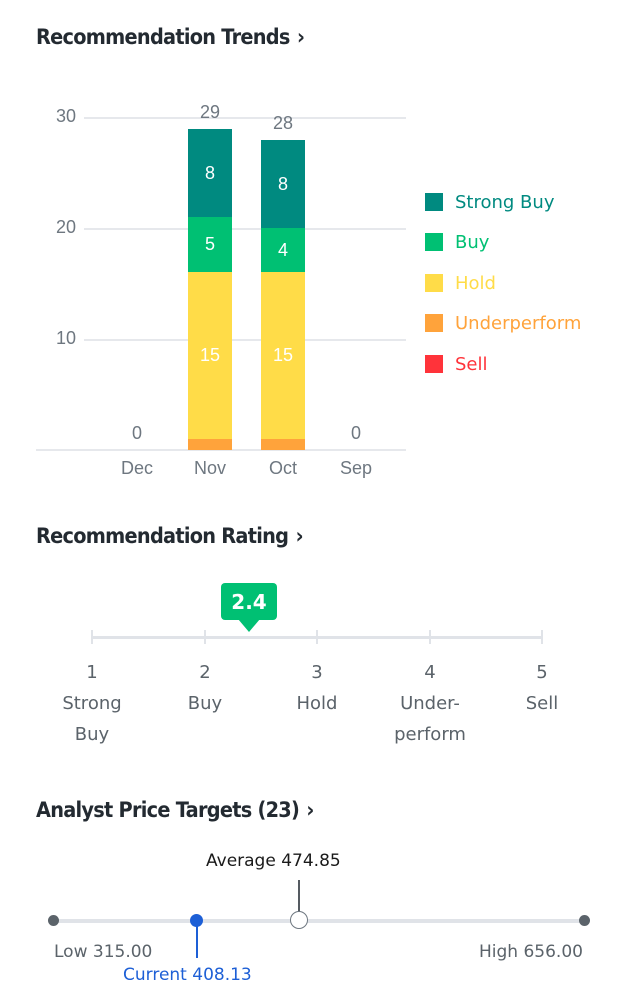 This screenshot has height=994, width=619. I want to click on high-price-label: High 656.00, so click(531, 952).